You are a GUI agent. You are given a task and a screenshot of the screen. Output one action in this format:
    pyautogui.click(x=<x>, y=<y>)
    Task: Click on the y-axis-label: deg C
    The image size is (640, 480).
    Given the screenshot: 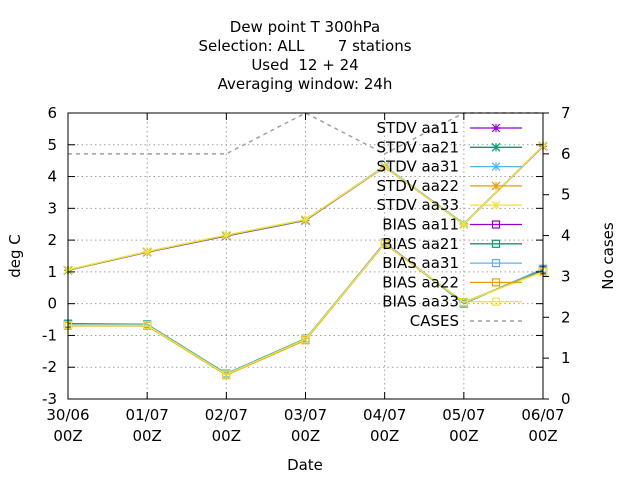 What is the action you would take?
    pyautogui.click(x=15, y=256)
    